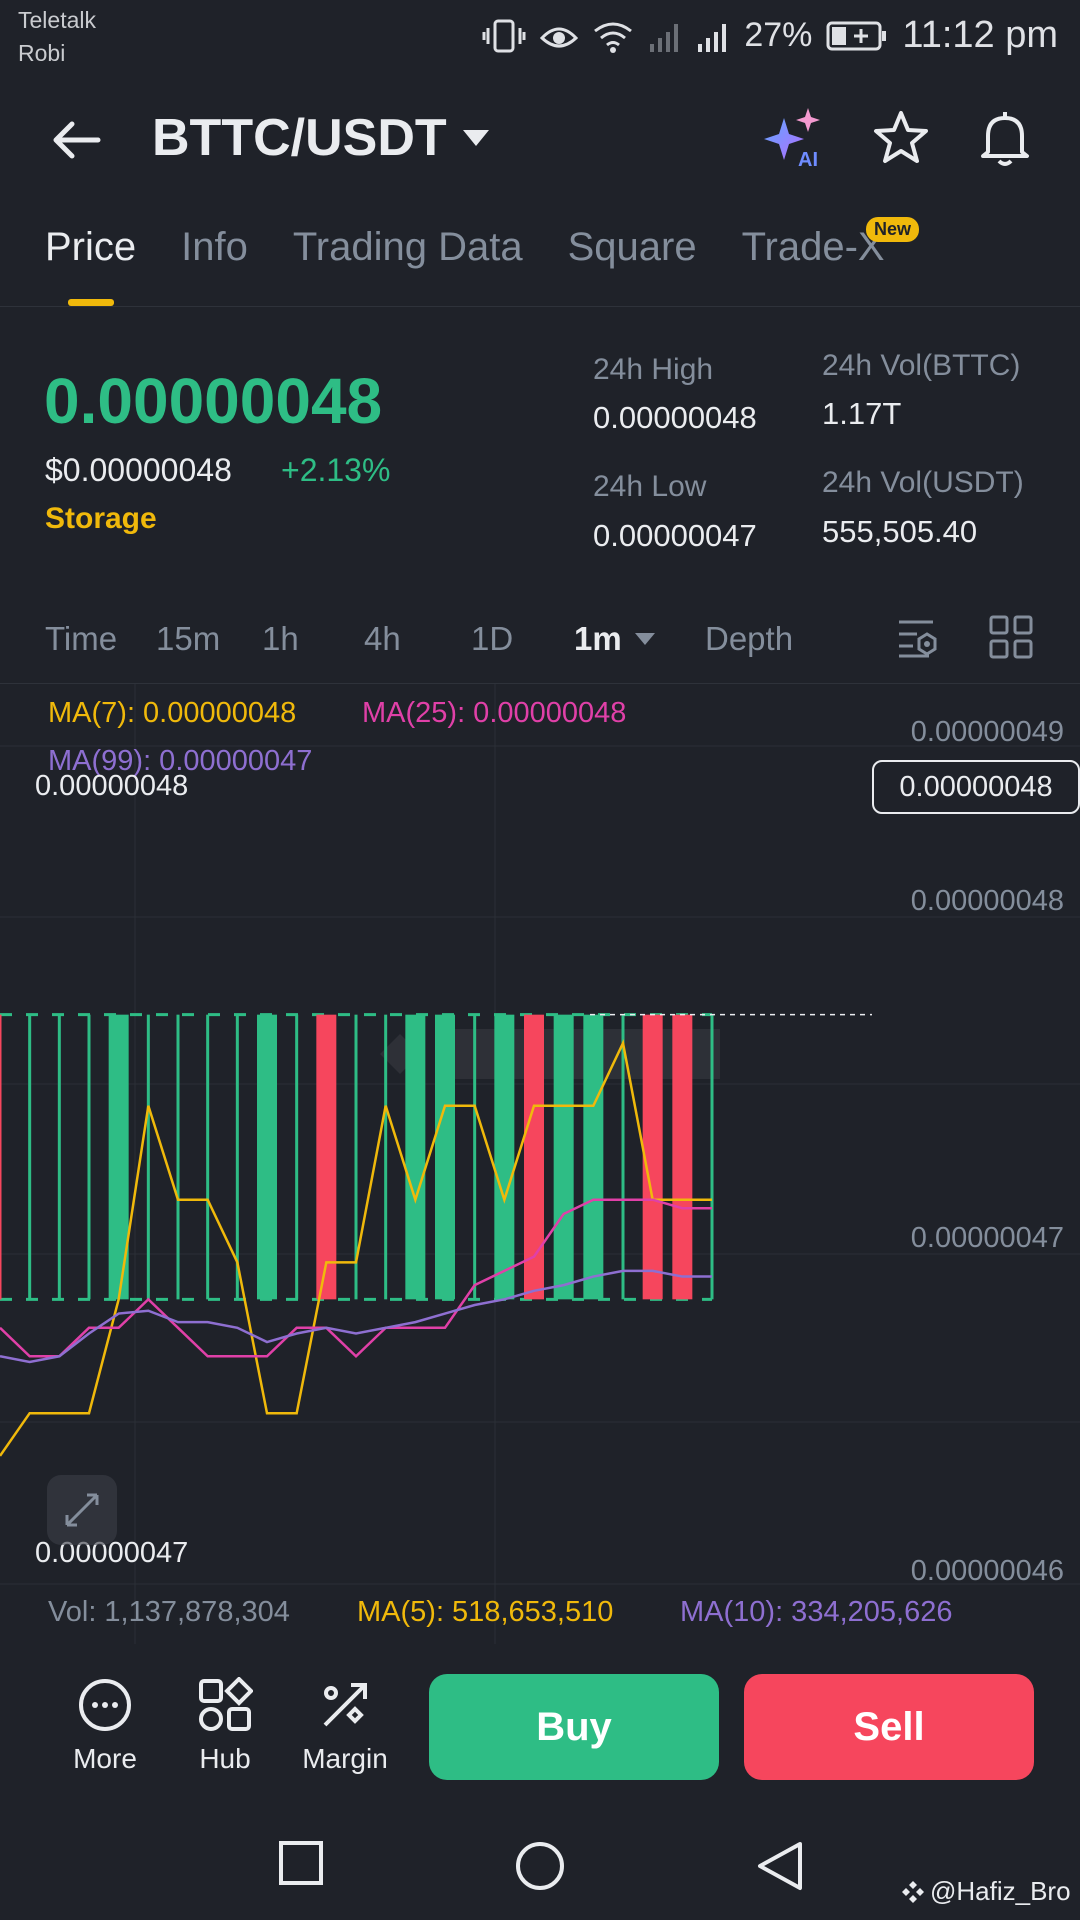 The image size is (1080, 1920). What do you see at coordinates (921, 365) in the screenshot?
I see `vol-base-label: 24h Vol(BTTC)` at bounding box center [921, 365].